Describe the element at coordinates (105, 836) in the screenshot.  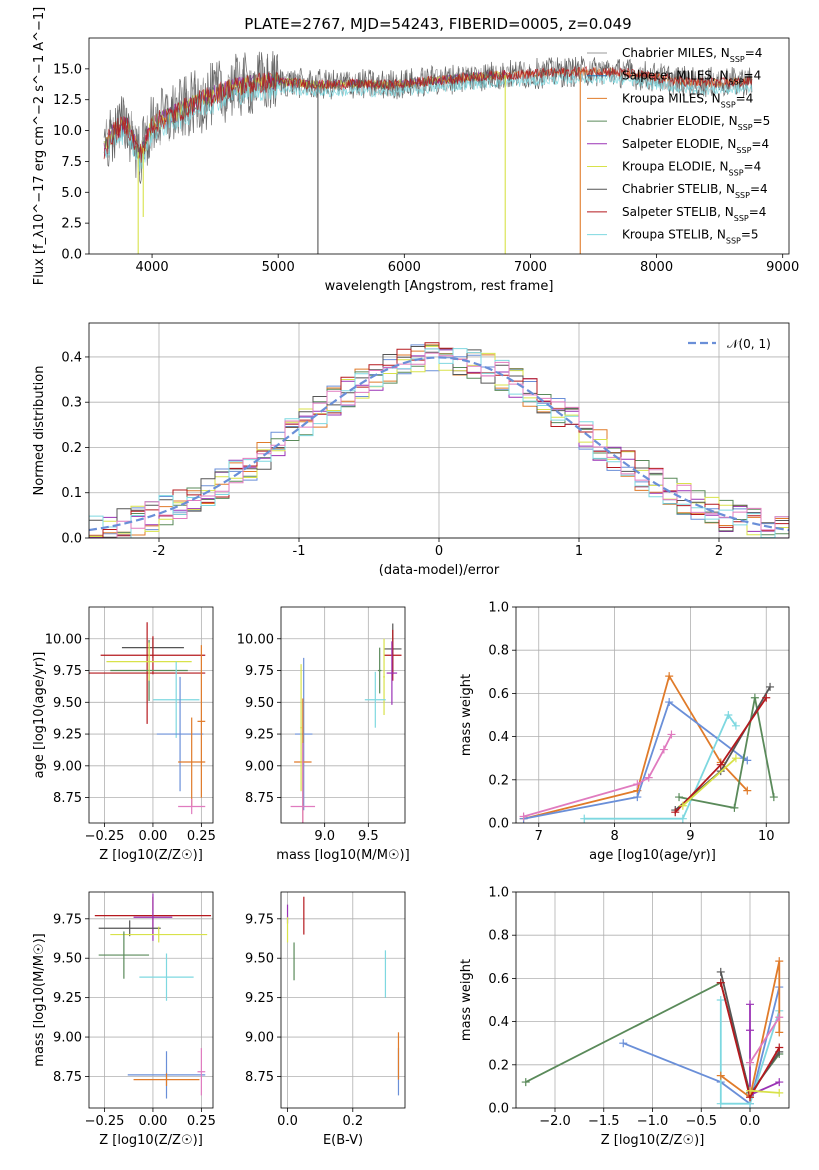
I see `x-tick-label: −0.25` at that location.